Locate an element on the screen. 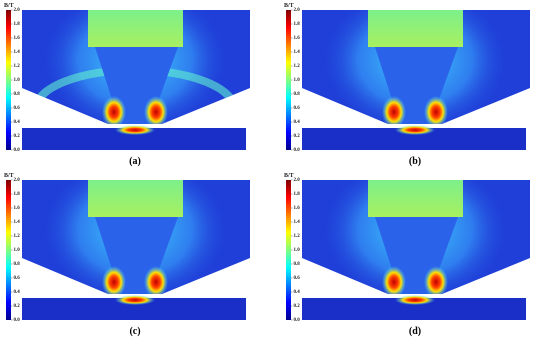  caption: (b) is located at coordinates (415, 161).